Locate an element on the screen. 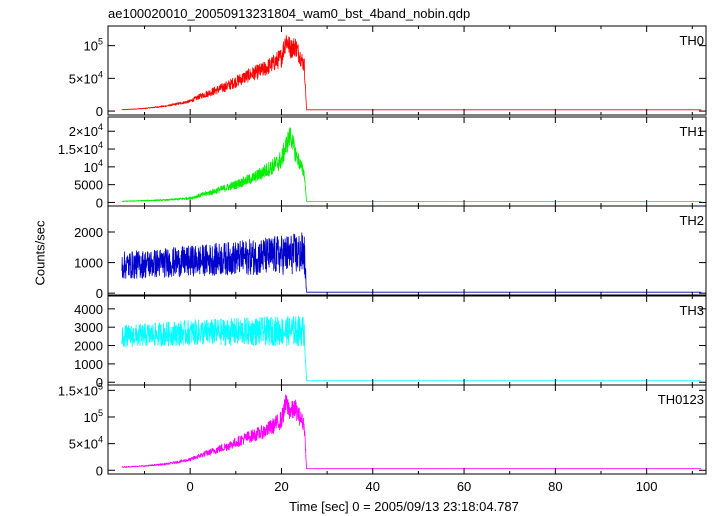 This screenshot has width=717, height=516. x-tick-label: 80 is located at coordinates (555, 486).